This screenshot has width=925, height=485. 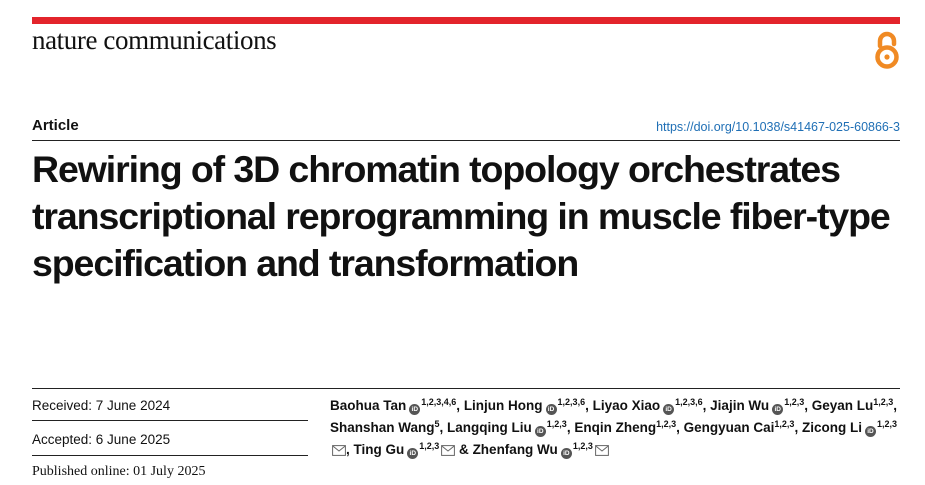 I want to click on author-name: Ting Gu, so click(x=379, y=449).